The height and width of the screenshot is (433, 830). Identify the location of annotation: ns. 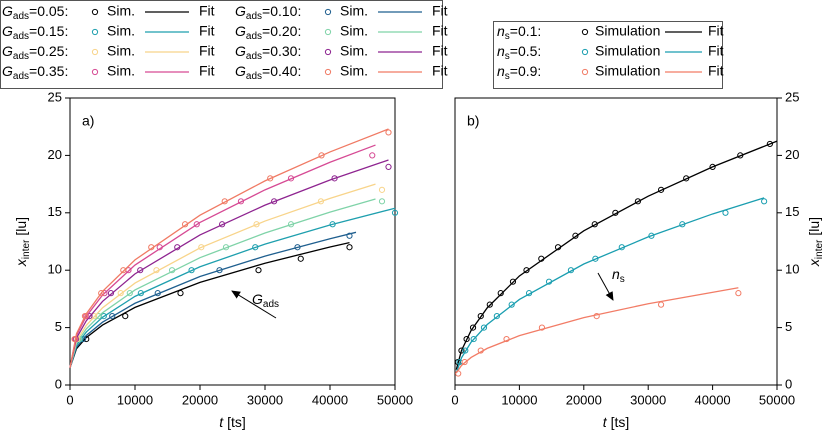
(618, 275).